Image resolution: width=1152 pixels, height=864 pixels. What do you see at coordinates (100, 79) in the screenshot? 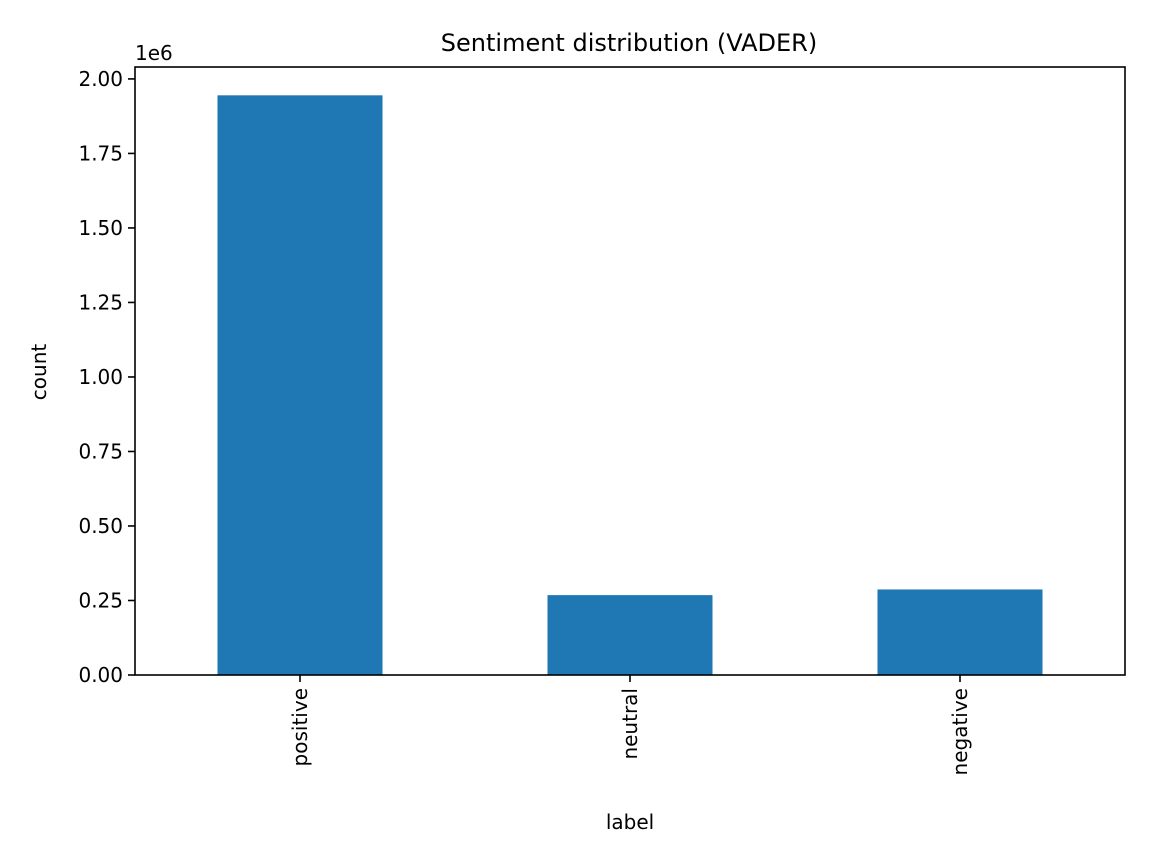
I see `y-tick-label: 2.00` at bounding box center [100, 79].